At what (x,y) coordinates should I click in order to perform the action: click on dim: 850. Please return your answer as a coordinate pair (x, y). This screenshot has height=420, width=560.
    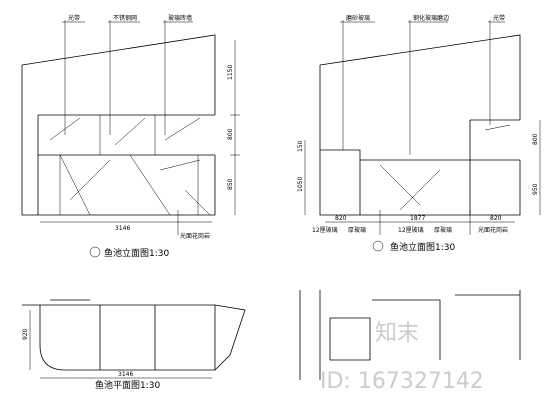
    Looking at the image, I should click on (230, 184).